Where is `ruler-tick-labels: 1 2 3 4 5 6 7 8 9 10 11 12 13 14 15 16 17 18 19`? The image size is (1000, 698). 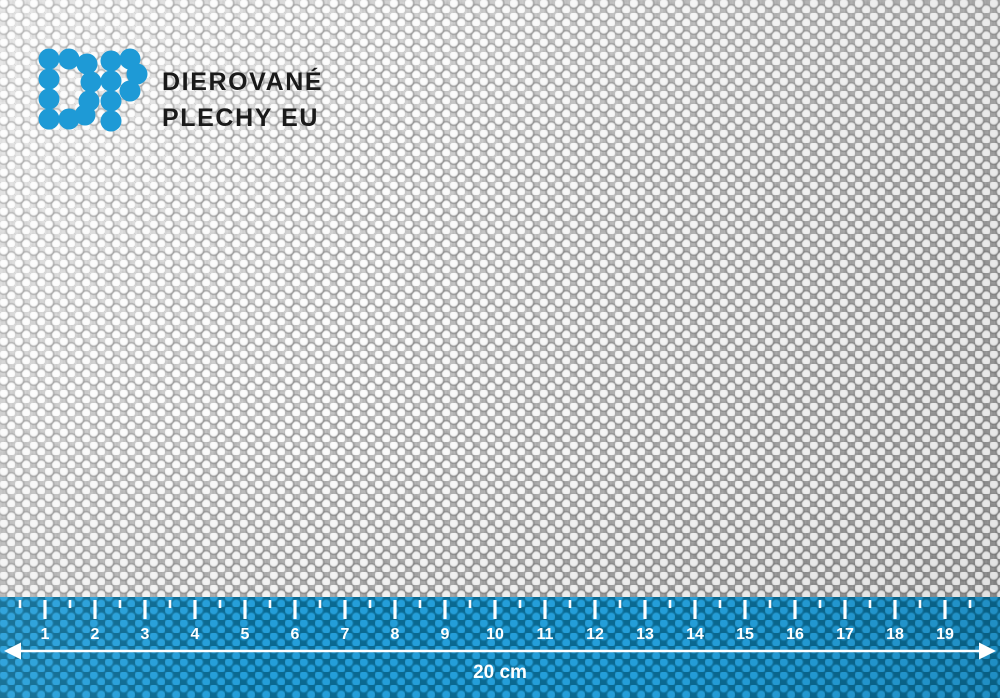
ruler-tick-labels: 1 2 3 4 5 6 7 8 9 10 11 12 13 14 15 16 17 18 19 is located at coordinates (497, 634).